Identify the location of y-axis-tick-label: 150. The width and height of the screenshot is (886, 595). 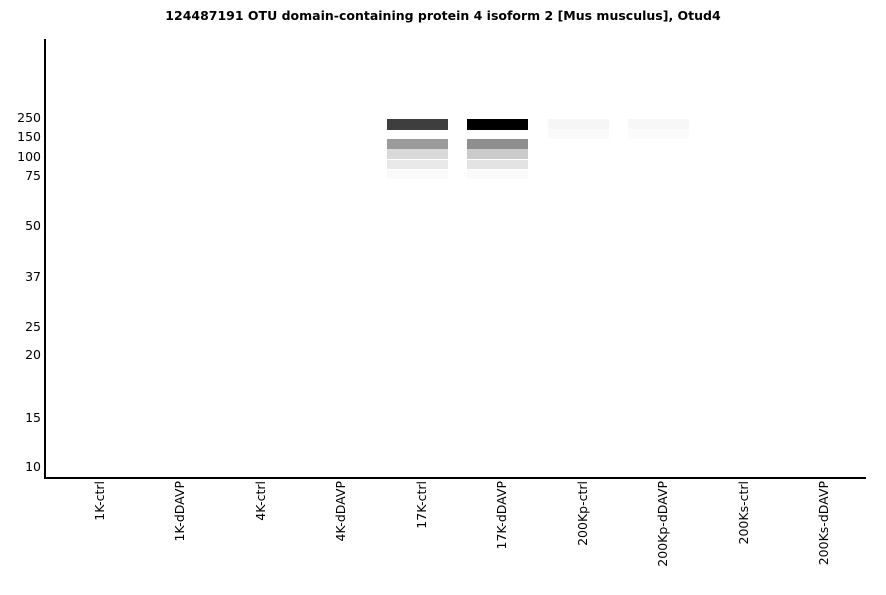
(29, 136).